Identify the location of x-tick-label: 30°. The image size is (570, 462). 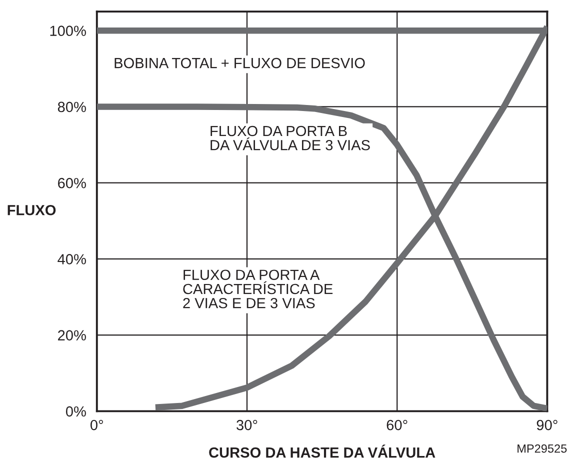
(247, 425).